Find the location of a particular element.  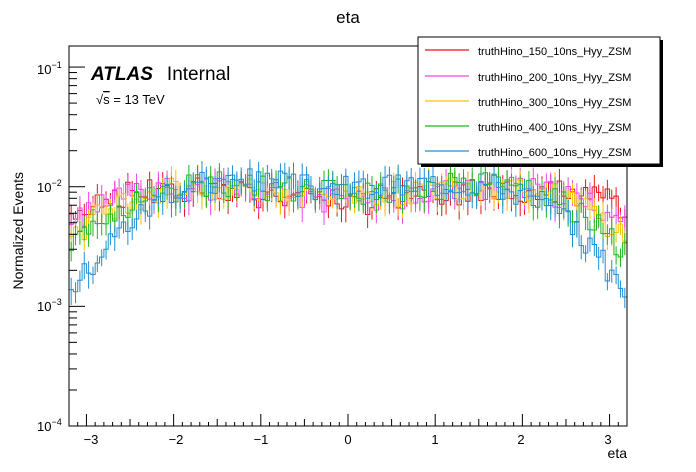

x-tick-label: −3 is located at coordinates (91, 439).